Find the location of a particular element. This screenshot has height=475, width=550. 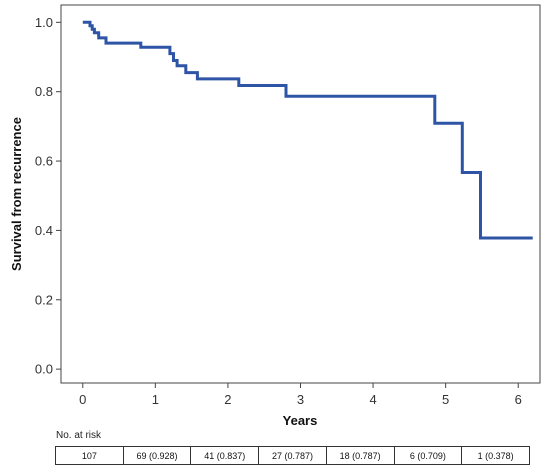

x-axis: 0 1 2 3 4 5 6 is located at coordinates (300, 395).